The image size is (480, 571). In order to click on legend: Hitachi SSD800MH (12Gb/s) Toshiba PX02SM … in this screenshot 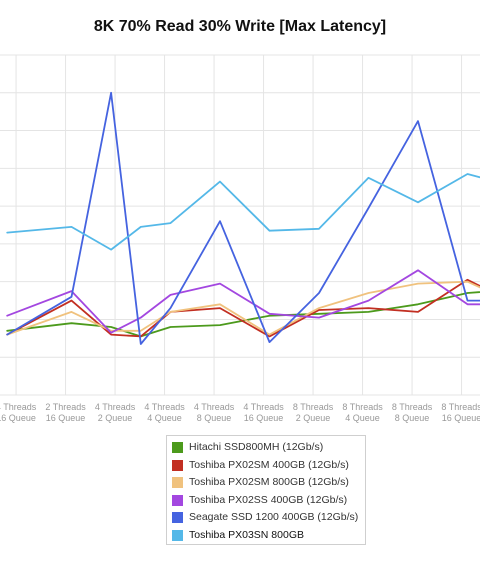, I will do `click(266, 490)`.